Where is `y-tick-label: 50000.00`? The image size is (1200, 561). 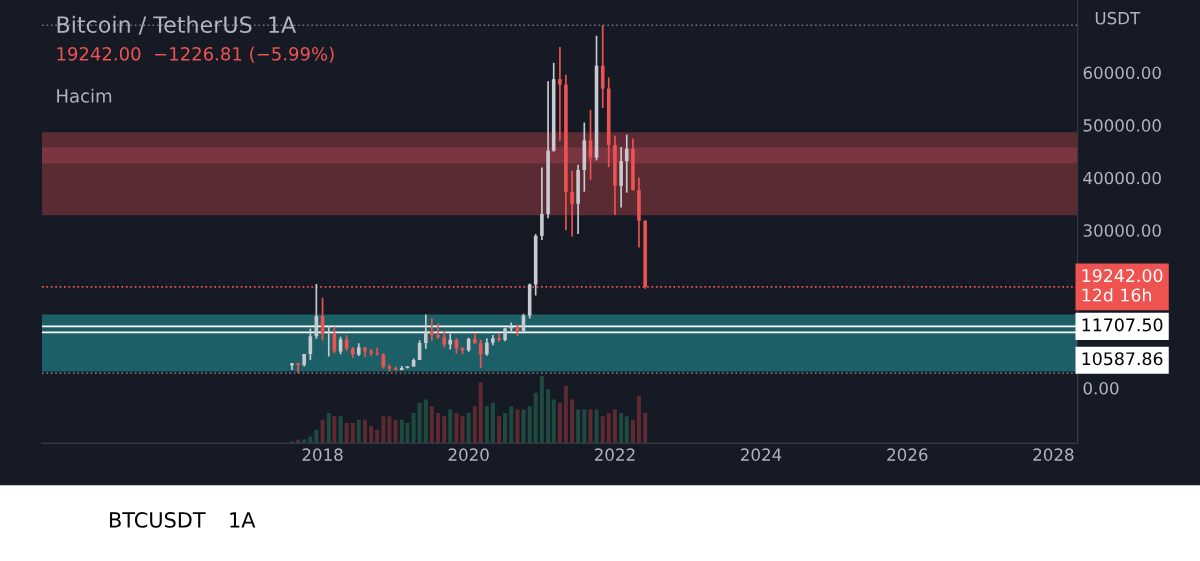
y-tick-label: 50000.00 is located at coordinates (1122, 125).